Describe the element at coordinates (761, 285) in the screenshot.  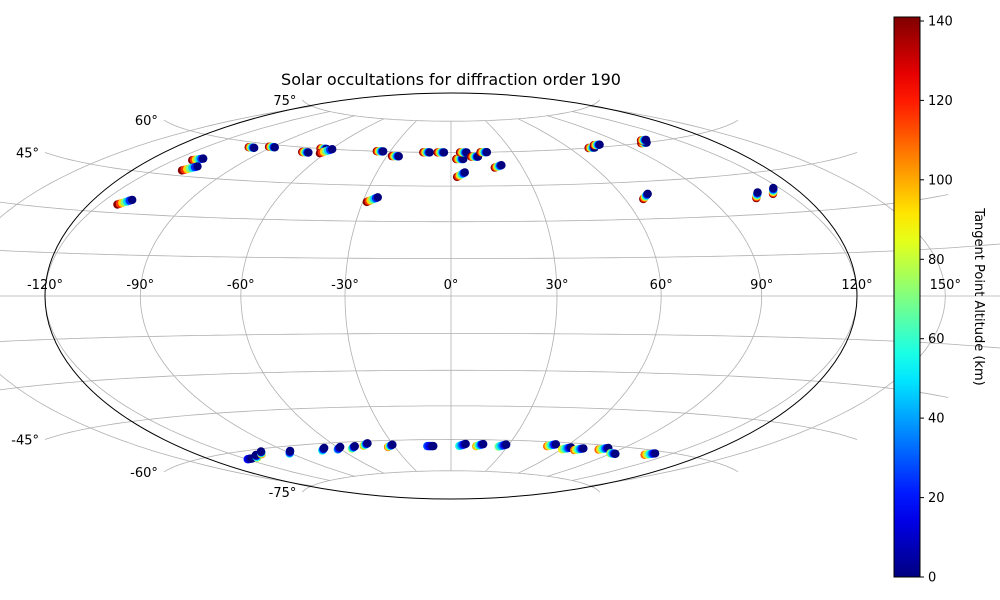
I see `x-tick-label: 90°` at that location.